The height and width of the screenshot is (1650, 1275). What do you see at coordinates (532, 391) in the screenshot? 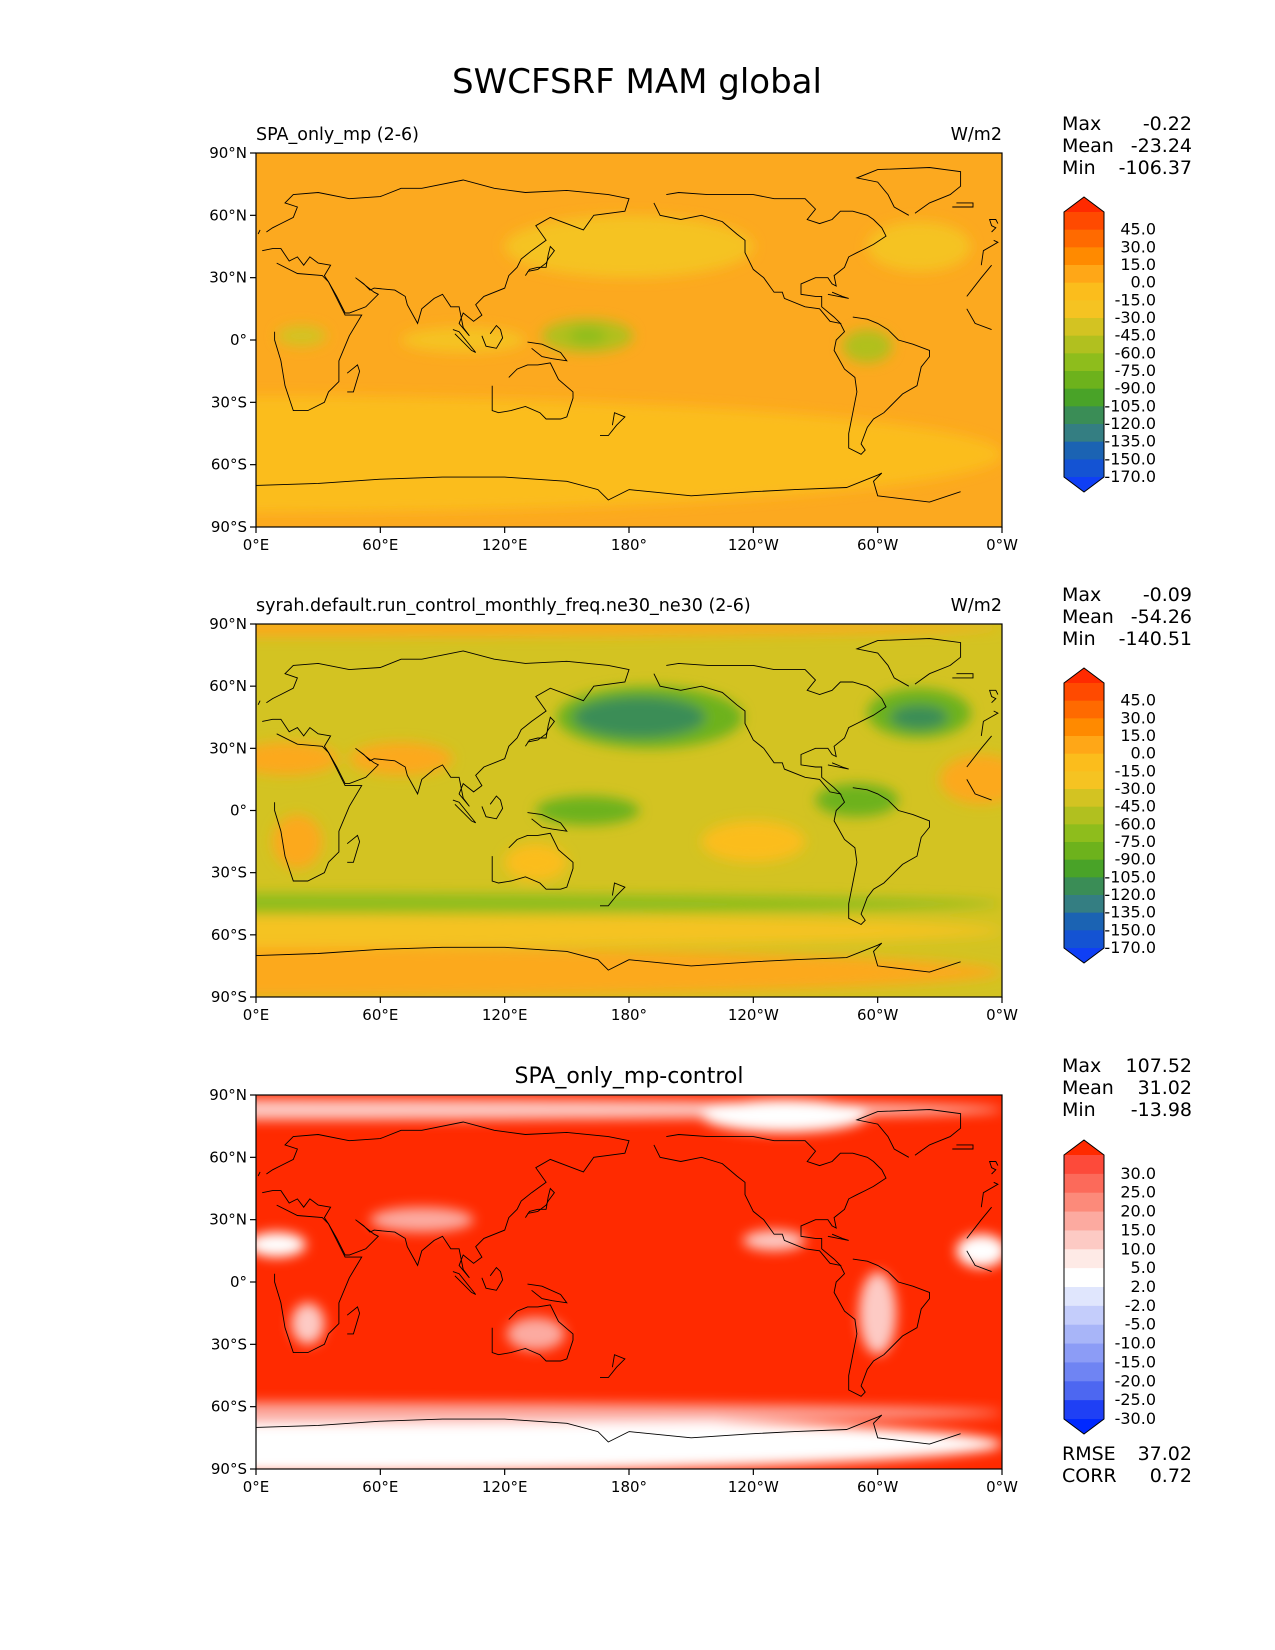
I see `coastline-australia` at bounding box center [532, 391].